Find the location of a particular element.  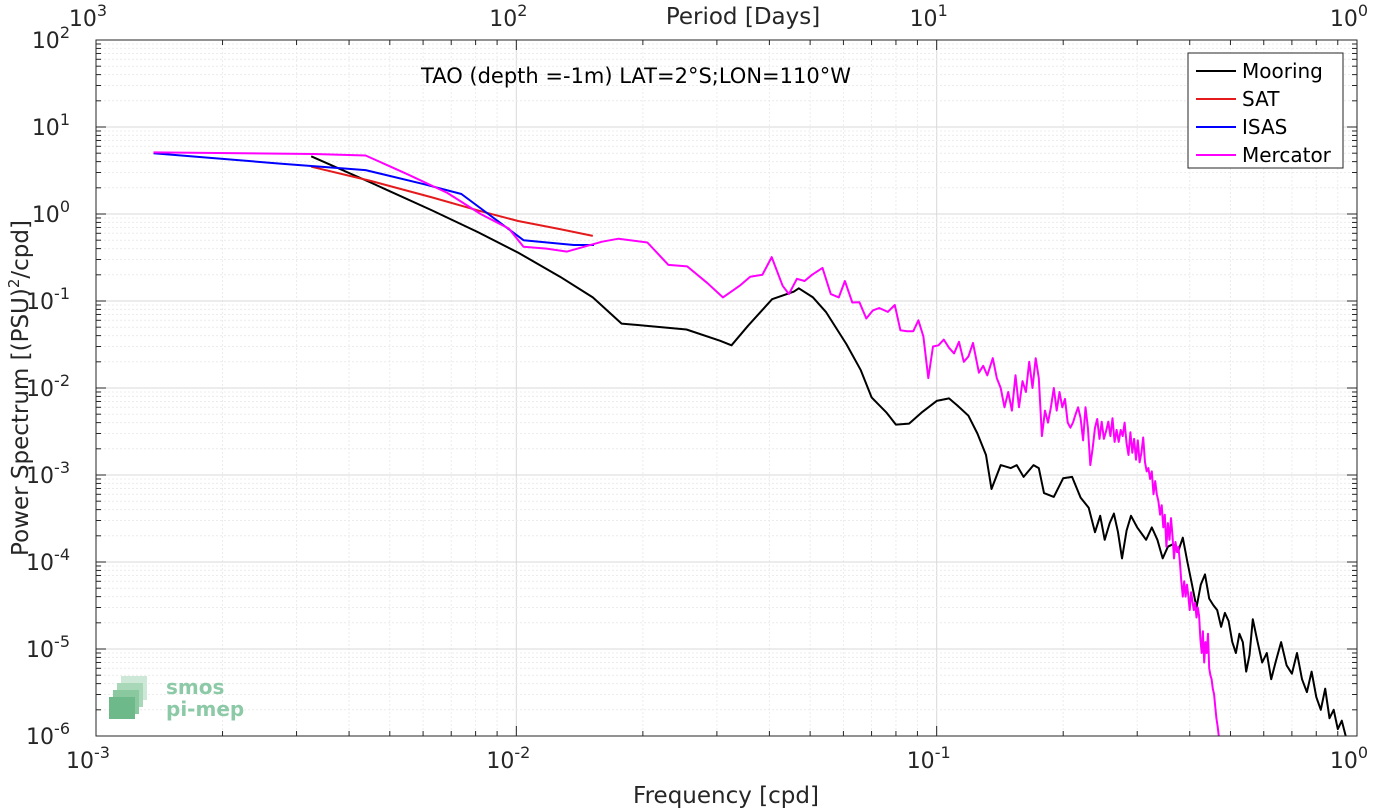

chart-title: TAO (depth =-1m) LAT=2°S;LON=110°W is located at coordinates (635, 76).